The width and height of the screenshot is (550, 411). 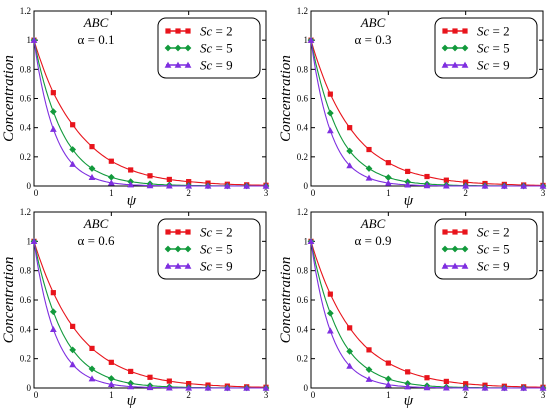 I want to click on y-tick-label: 0.8, so click(x=303, y=271).